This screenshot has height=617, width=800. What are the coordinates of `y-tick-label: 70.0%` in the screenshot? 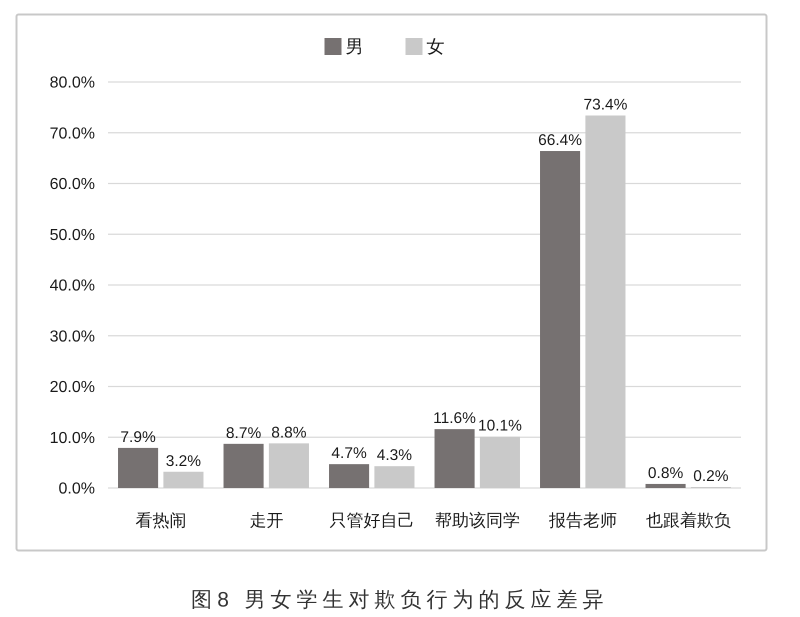 It's located at (72, 133).